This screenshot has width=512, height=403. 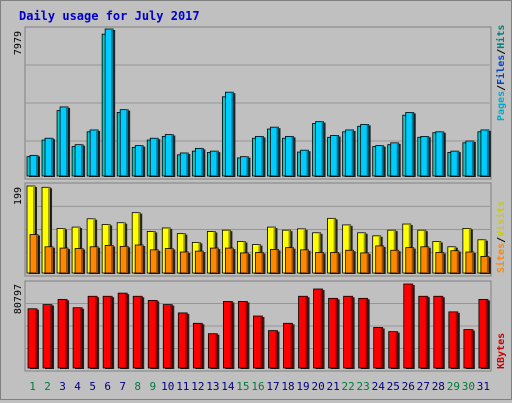 I want to click on x-tick-label-day-30: 30, so click(x=468, y=386).